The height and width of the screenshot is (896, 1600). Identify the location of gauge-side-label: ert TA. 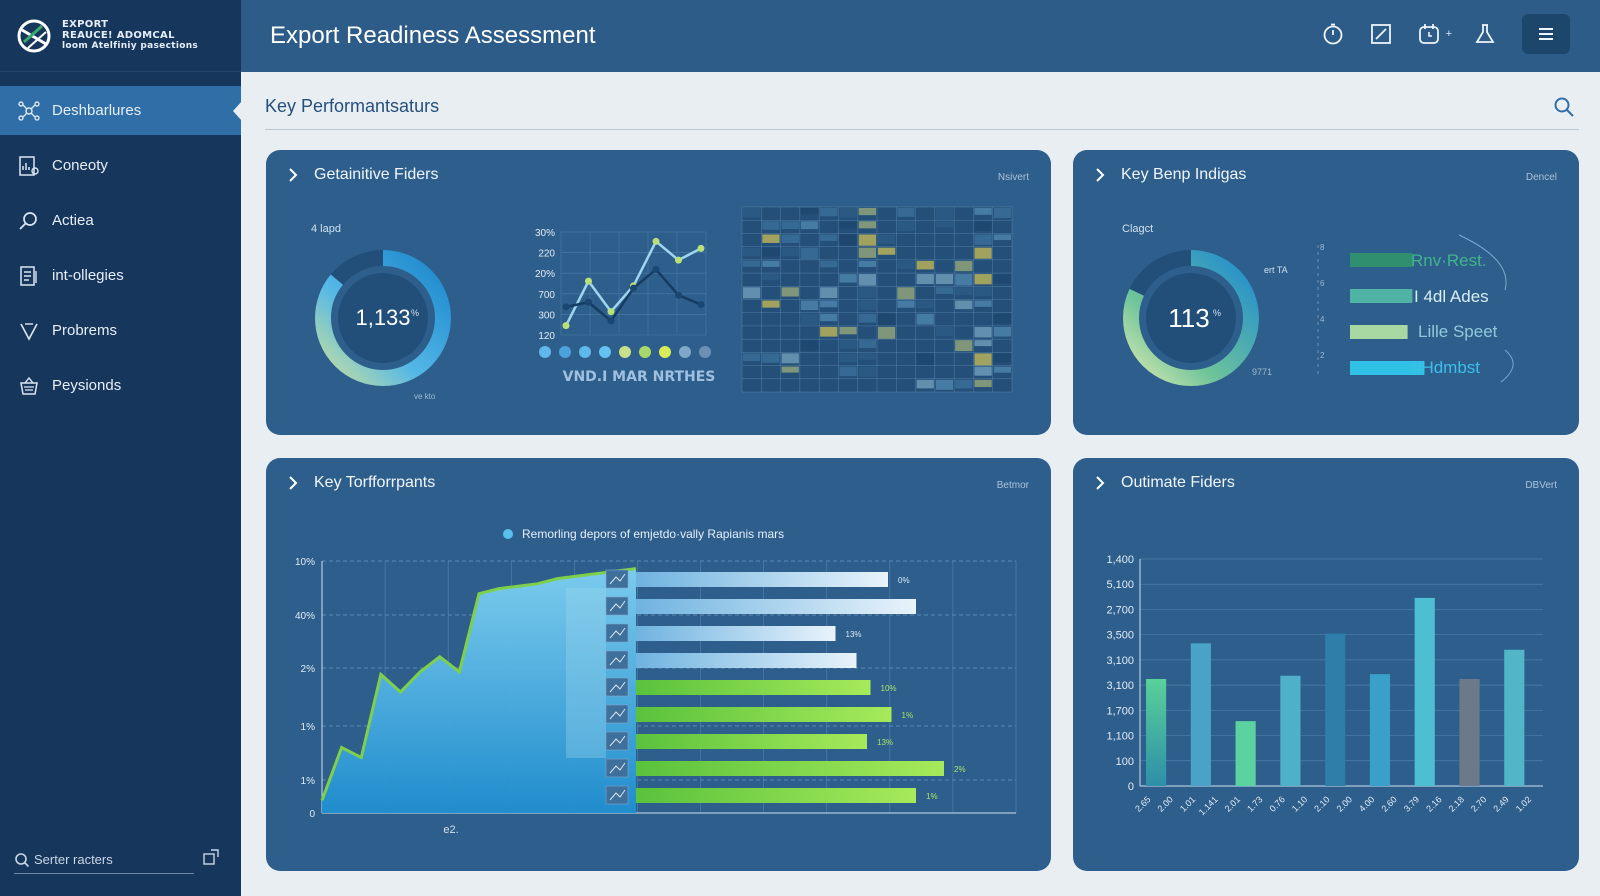
(1276, 270).